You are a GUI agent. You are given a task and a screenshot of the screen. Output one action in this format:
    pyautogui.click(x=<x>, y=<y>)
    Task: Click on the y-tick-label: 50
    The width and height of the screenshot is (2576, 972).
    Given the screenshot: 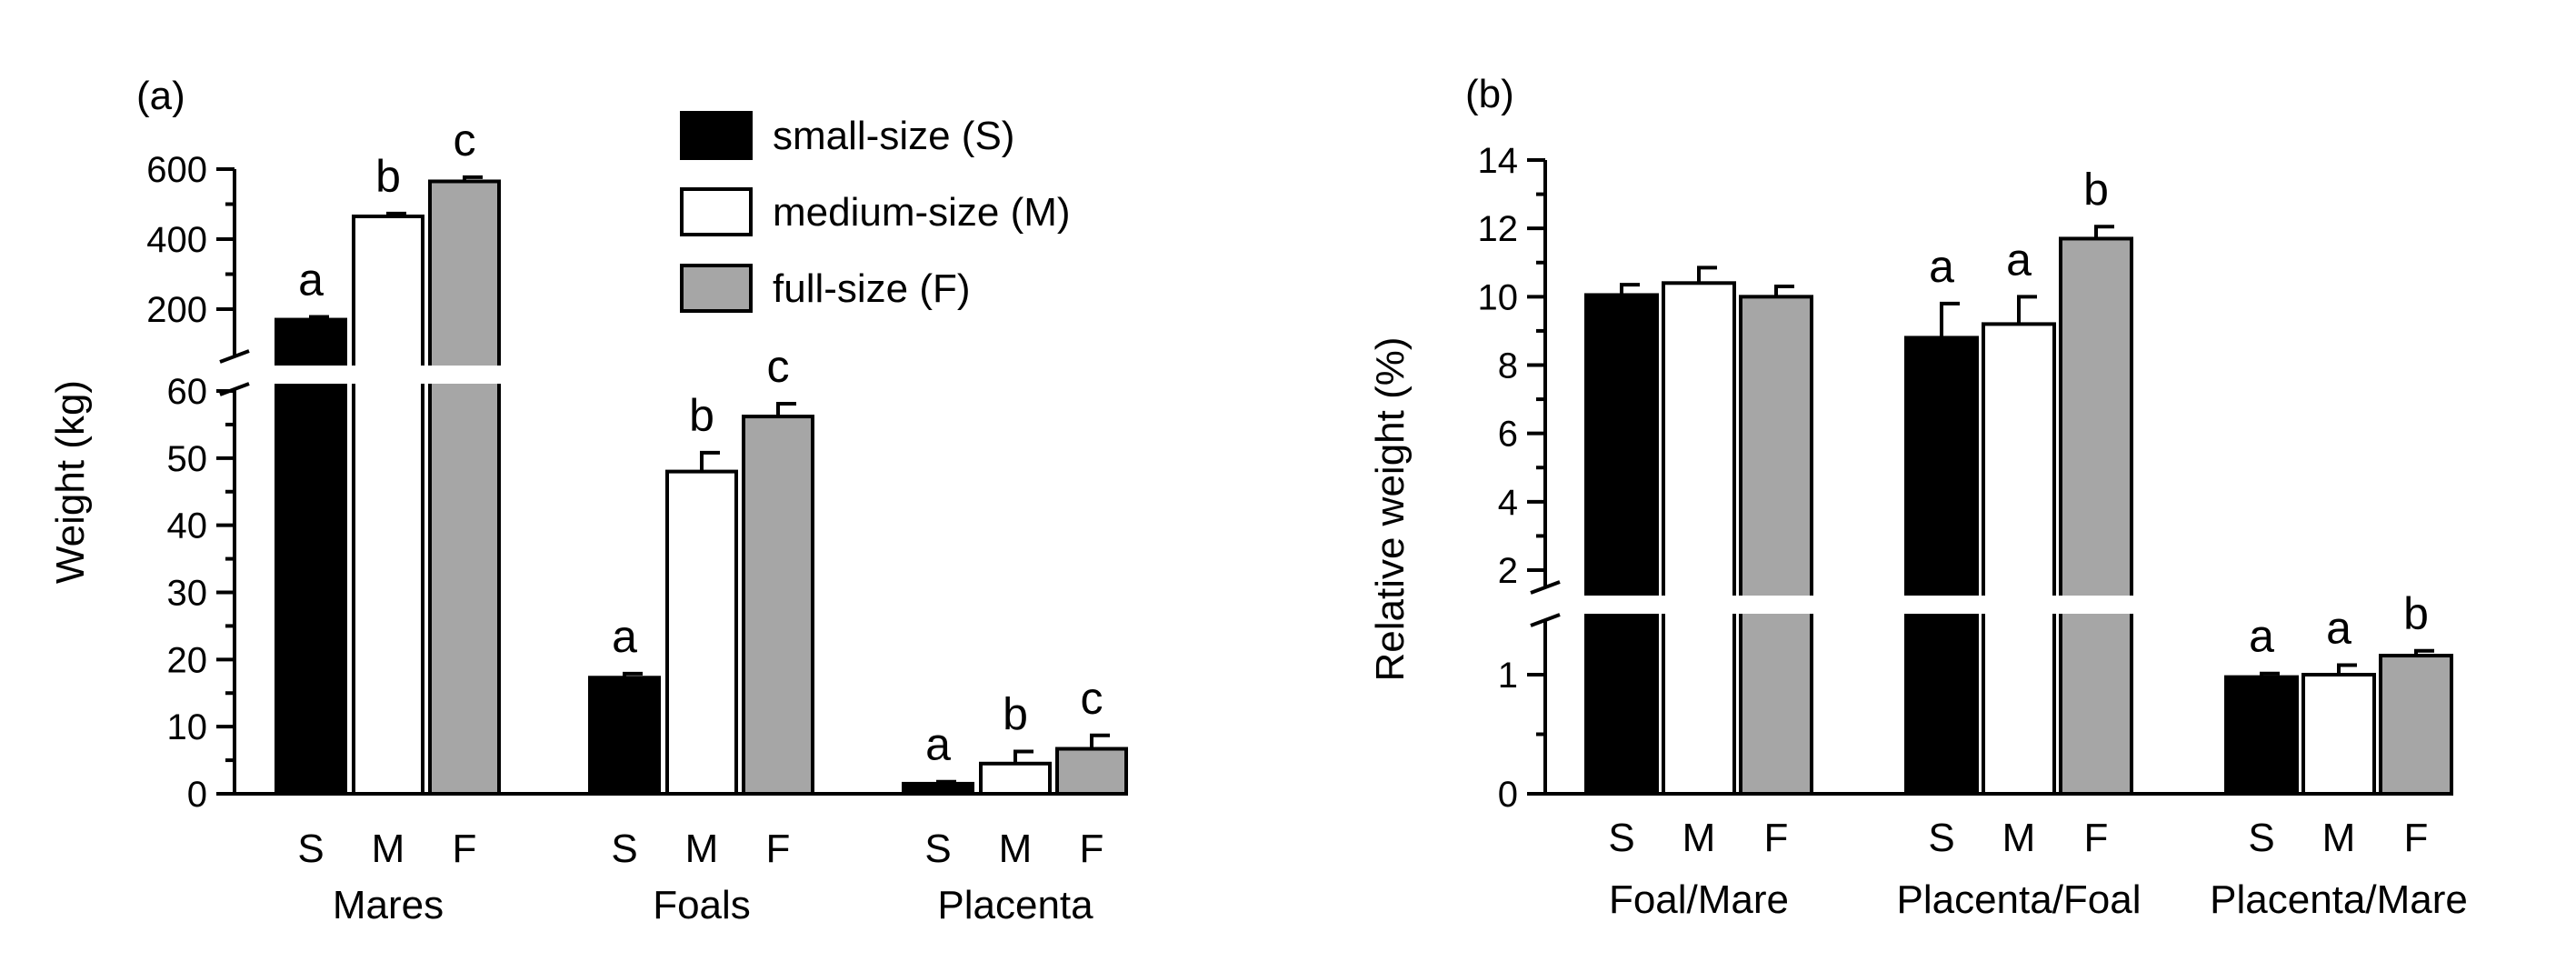 What is the action you would take?
    pyautogui.click(x=187, y=459)
    